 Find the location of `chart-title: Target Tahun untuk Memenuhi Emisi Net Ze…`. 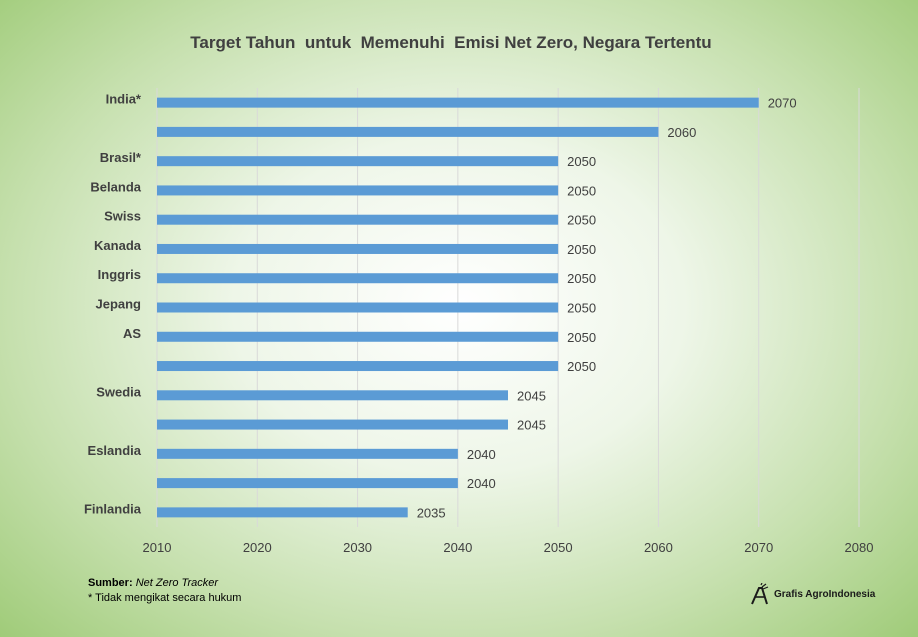

chart-title: Target Tahun untuk Memenuhi Emisi Net Ze… is located at coordinates (450, 42).